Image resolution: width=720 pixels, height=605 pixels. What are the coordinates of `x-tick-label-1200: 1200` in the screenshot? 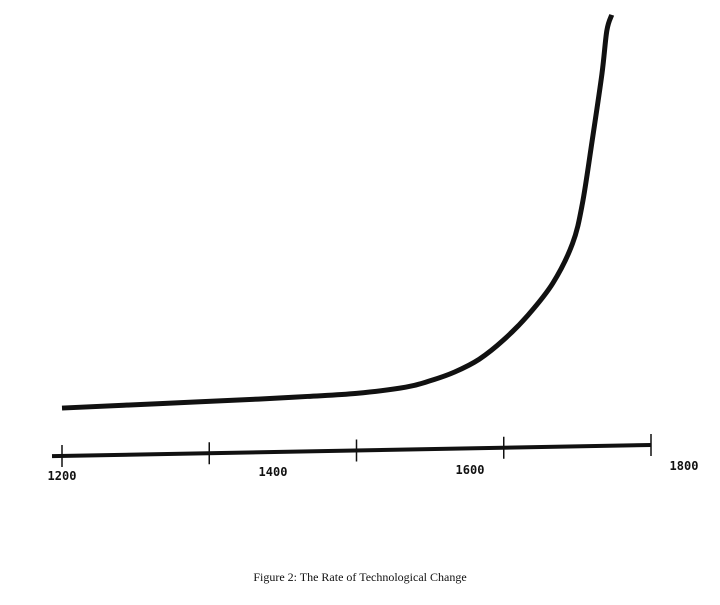 It's located at (62, 476).